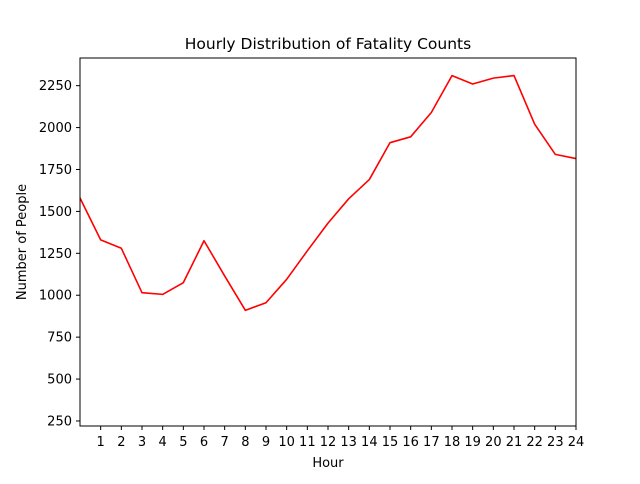  Describe the element at coordinates (59, 338) in the screenshot. I see `y-tick-label: 750` at that location.